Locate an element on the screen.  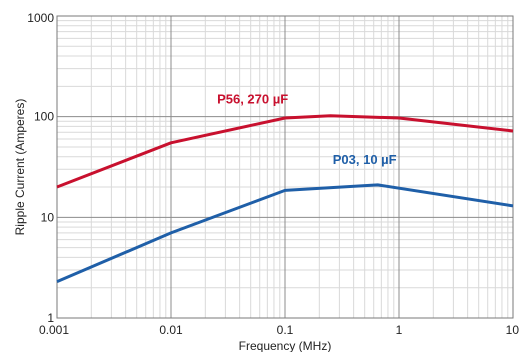
x-axis-title: Frequency (MHz) is located at coordinates (285, 345).